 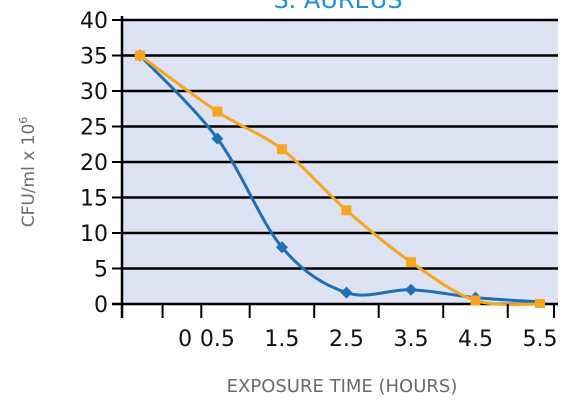 What do you see at coordinates (94, 21) in the screenshot?
I see `y-tick-label: 40` at bounding box center [94, 21].